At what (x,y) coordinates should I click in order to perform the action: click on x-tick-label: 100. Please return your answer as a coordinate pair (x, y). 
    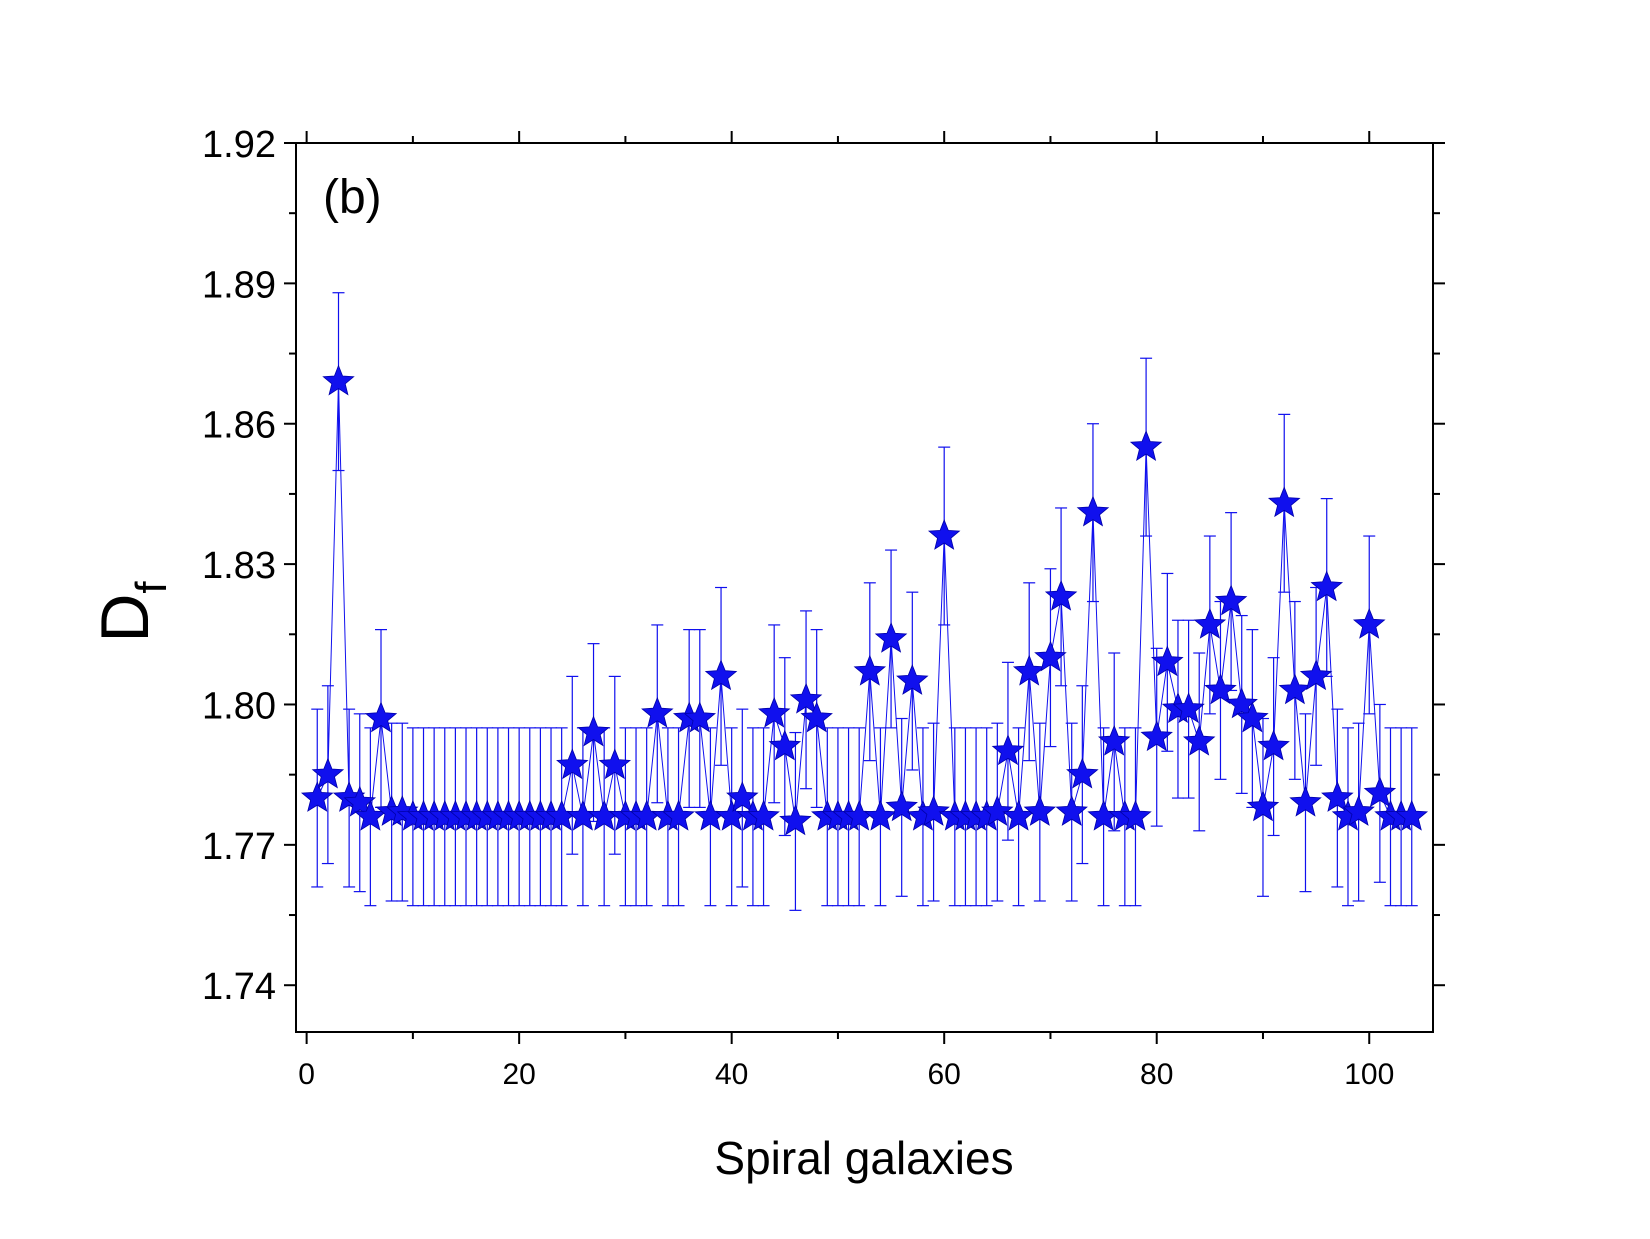
    Looking at the image, I should click on (1369, 1074).